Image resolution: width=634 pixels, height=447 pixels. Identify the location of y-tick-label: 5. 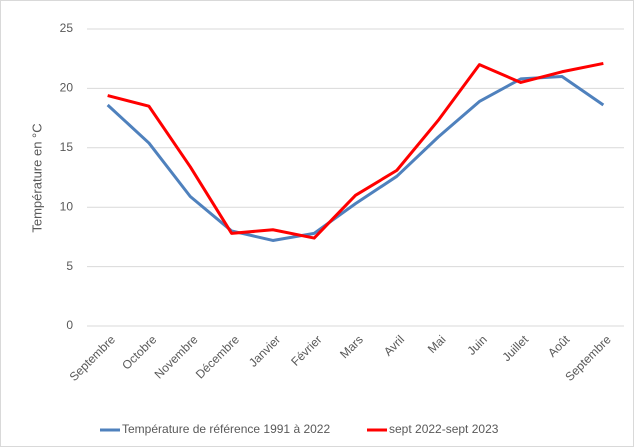
(69, 266).